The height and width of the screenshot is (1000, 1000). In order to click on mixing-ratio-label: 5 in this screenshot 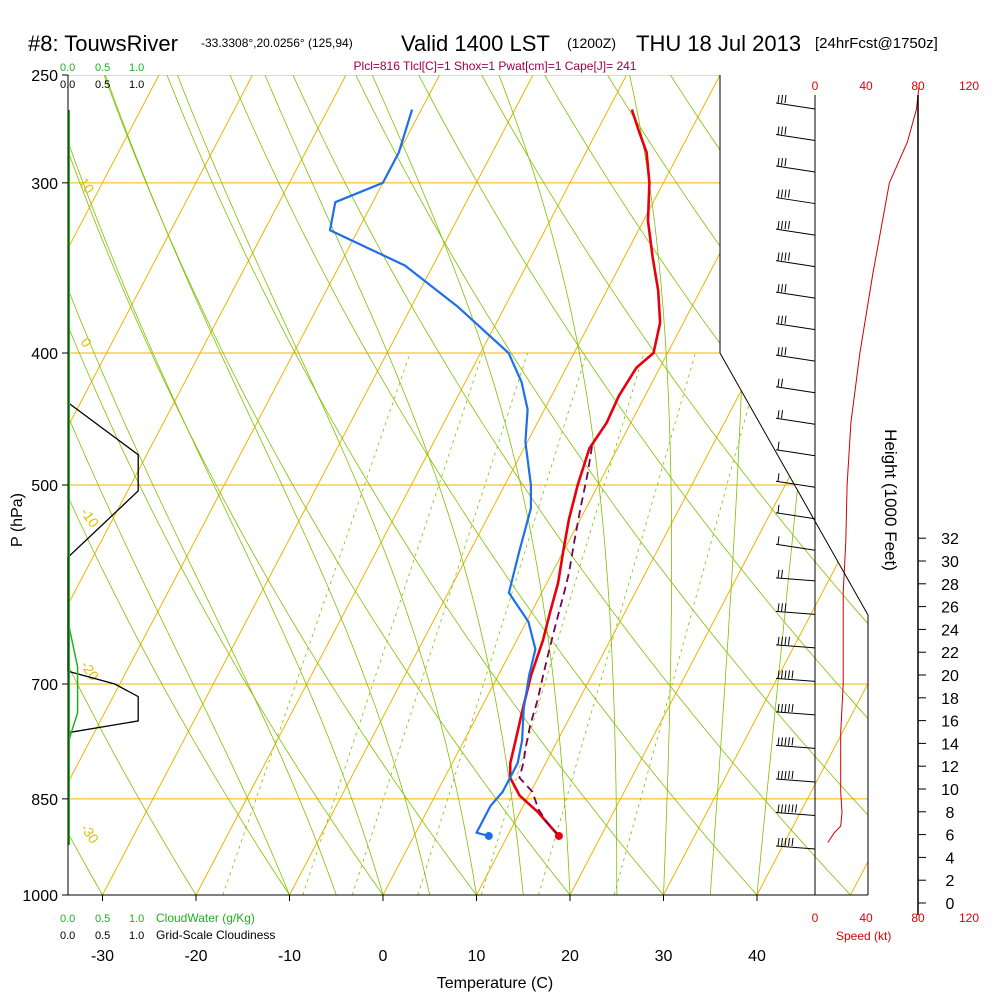, I will do `click(417, 910)`.